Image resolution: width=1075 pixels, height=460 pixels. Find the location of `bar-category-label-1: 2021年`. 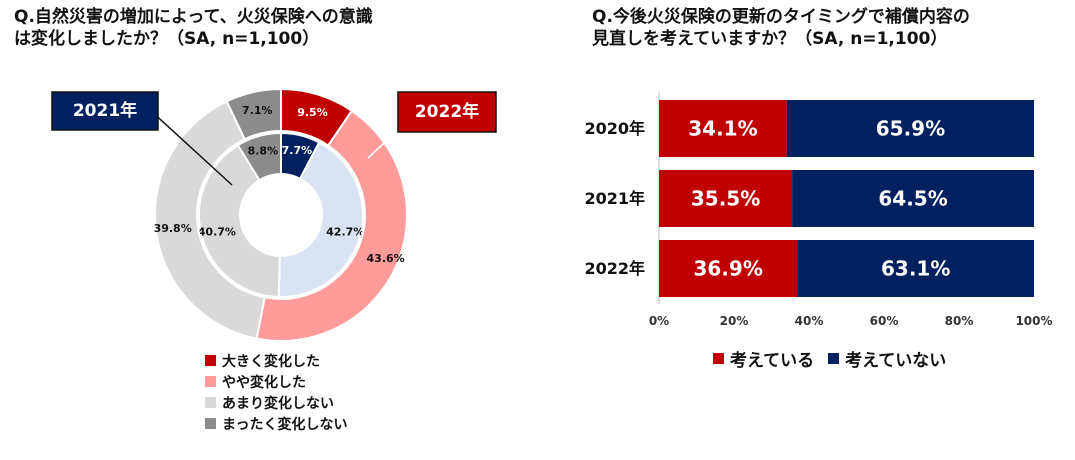

bar-category-label-1: 2021年 is located at coordinates (614, 198).